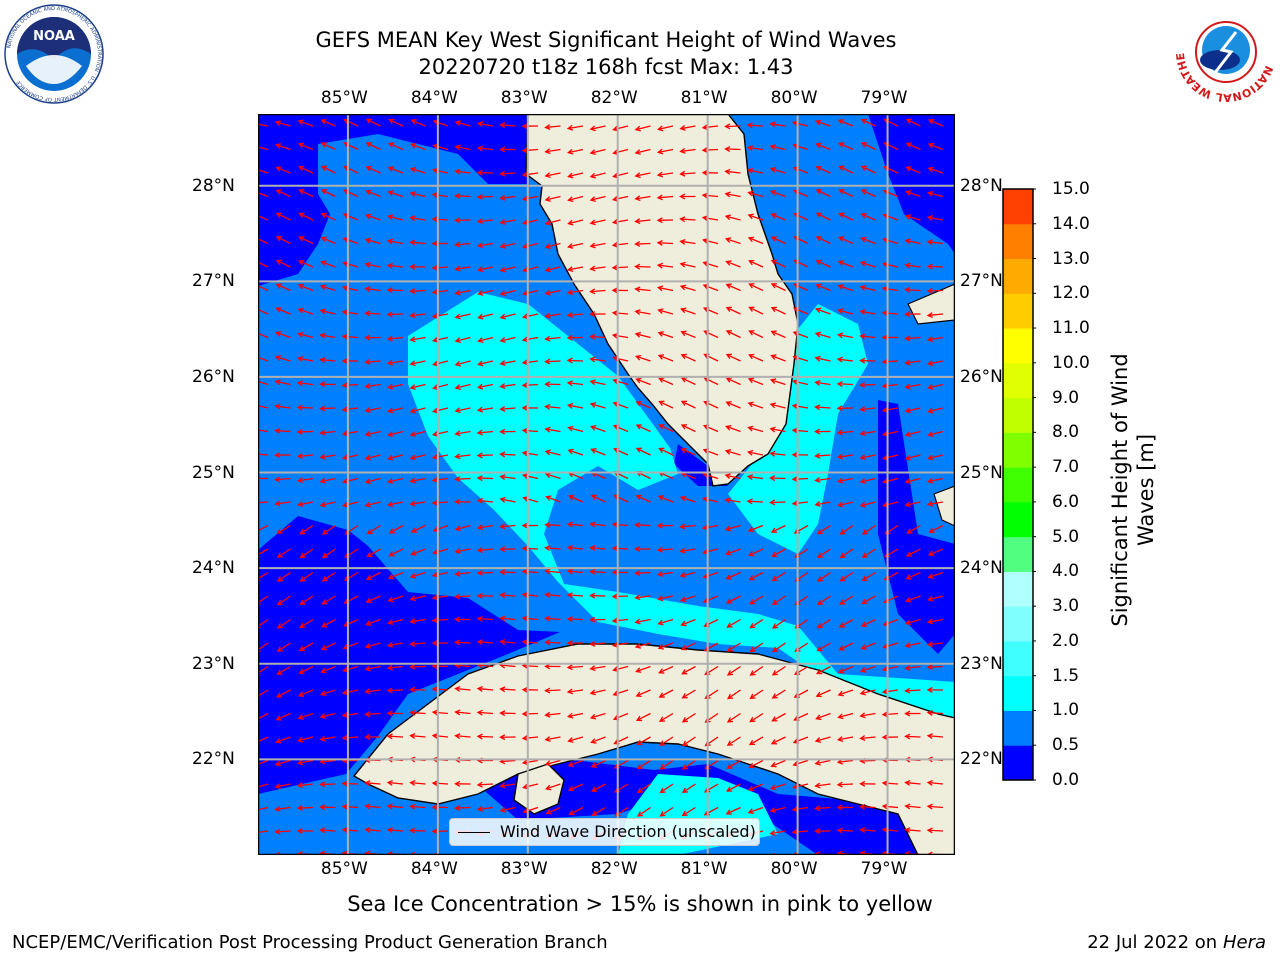 This screenshot has width=1280, height=960. What do you see at coordinates (614, 869) in the screenshot?
I see `lon-tick-label-bottom: 82°W` at bounding box center [614, 869].